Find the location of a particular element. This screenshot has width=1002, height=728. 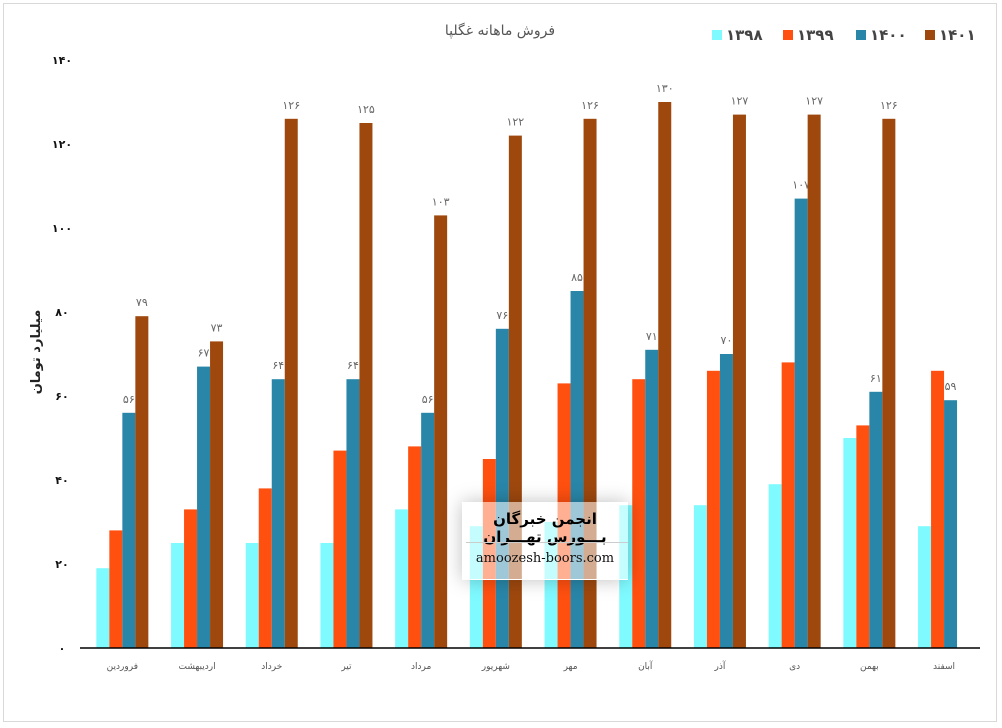

y-axis-label: میلیارد تومان is located at coordinates (36, 352).